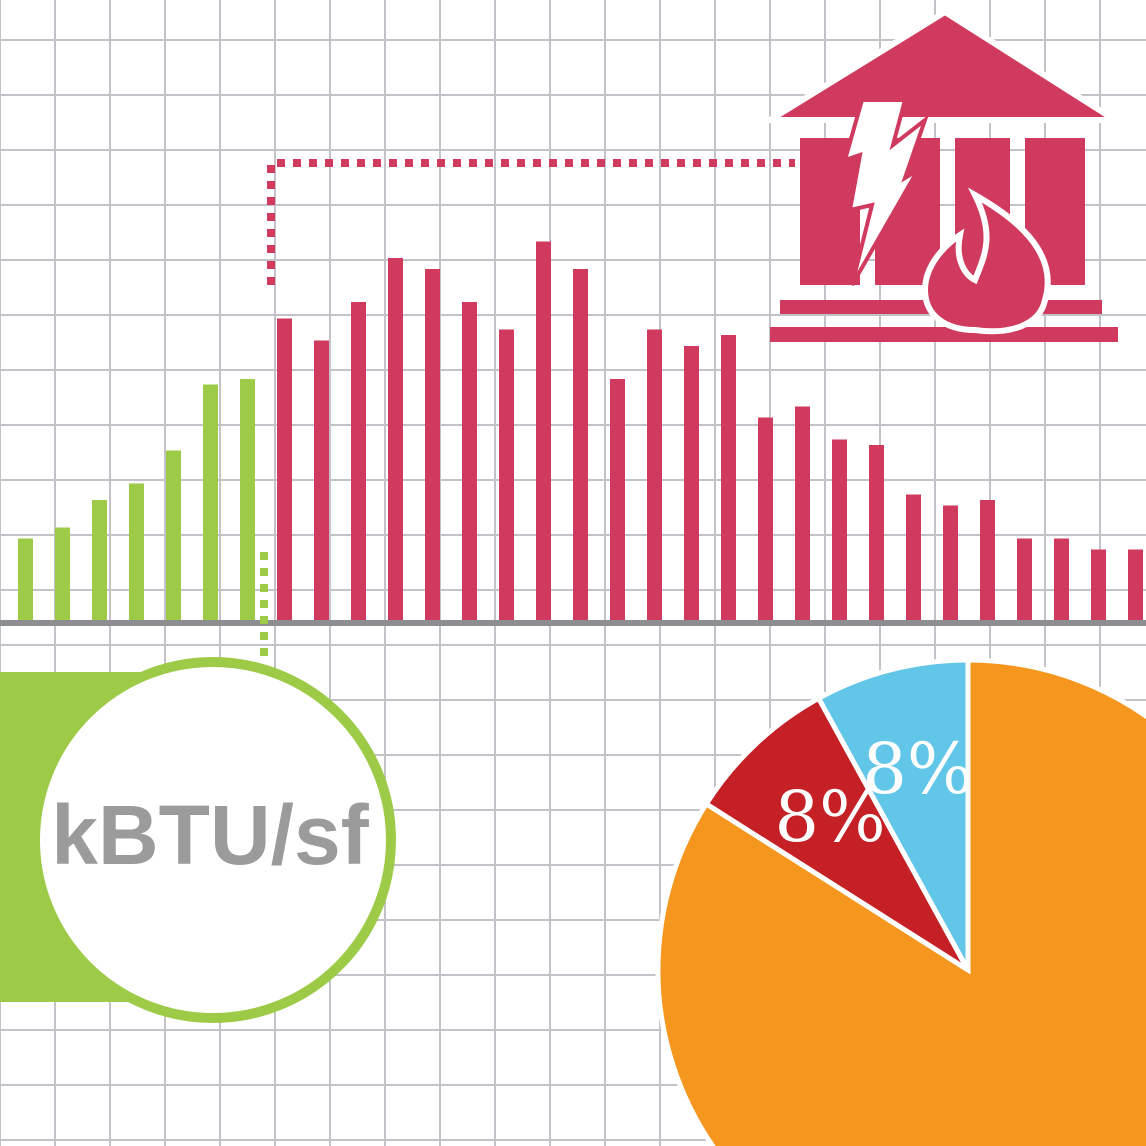 This screenshot has height=1146, width=1146. Describe the element at coordinates (917, 769) in the screenshot. I see `pie-label: 8%` at that location.